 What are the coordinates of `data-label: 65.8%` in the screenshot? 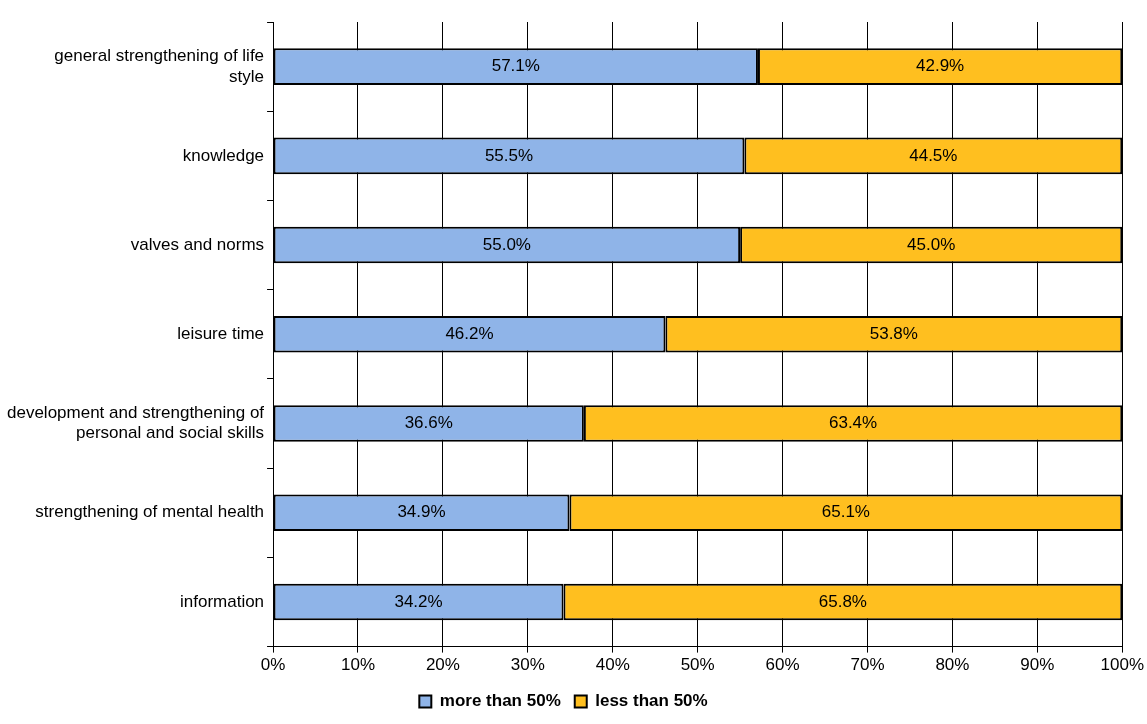 It's located at (842, 601).